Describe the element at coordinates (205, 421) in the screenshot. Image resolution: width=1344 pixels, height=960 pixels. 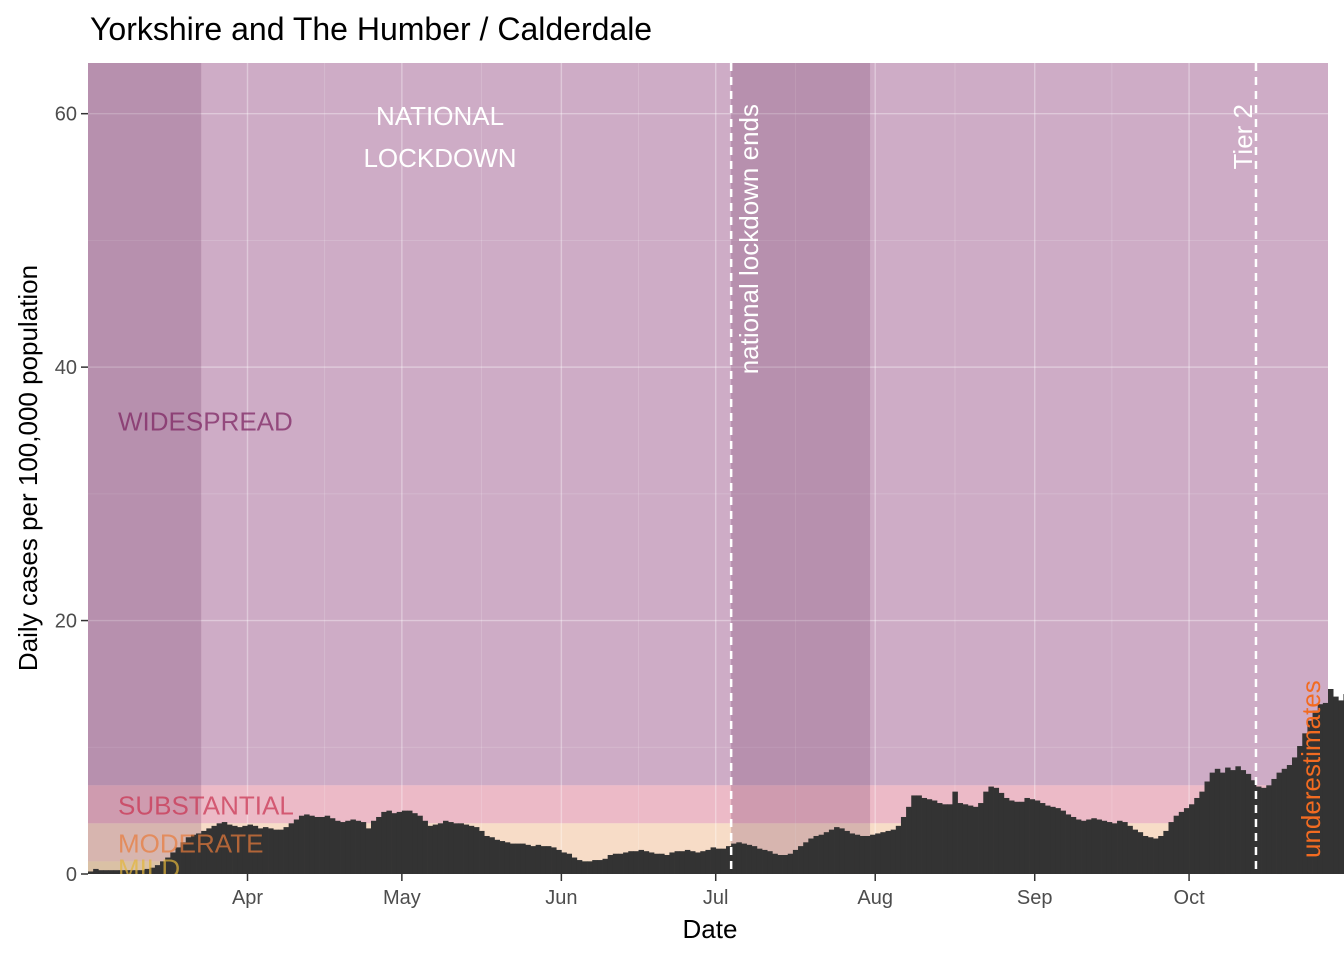
I see `band-label-widespread: WIDESPREAD` at that location.